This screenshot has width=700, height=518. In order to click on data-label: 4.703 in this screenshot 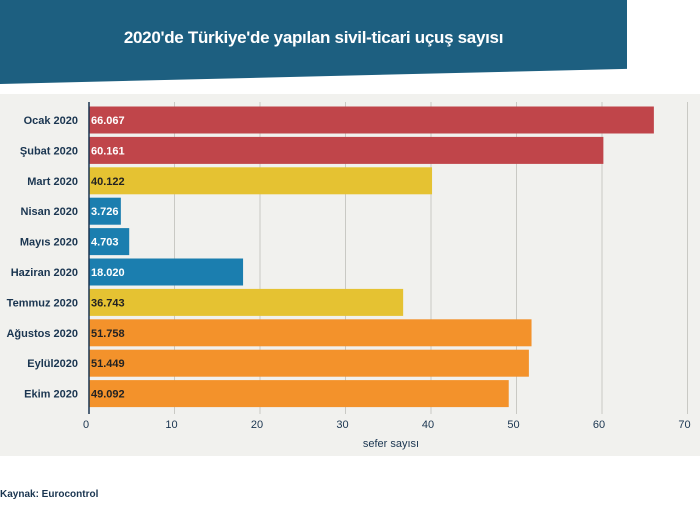, I will do `click(105, 243)`.